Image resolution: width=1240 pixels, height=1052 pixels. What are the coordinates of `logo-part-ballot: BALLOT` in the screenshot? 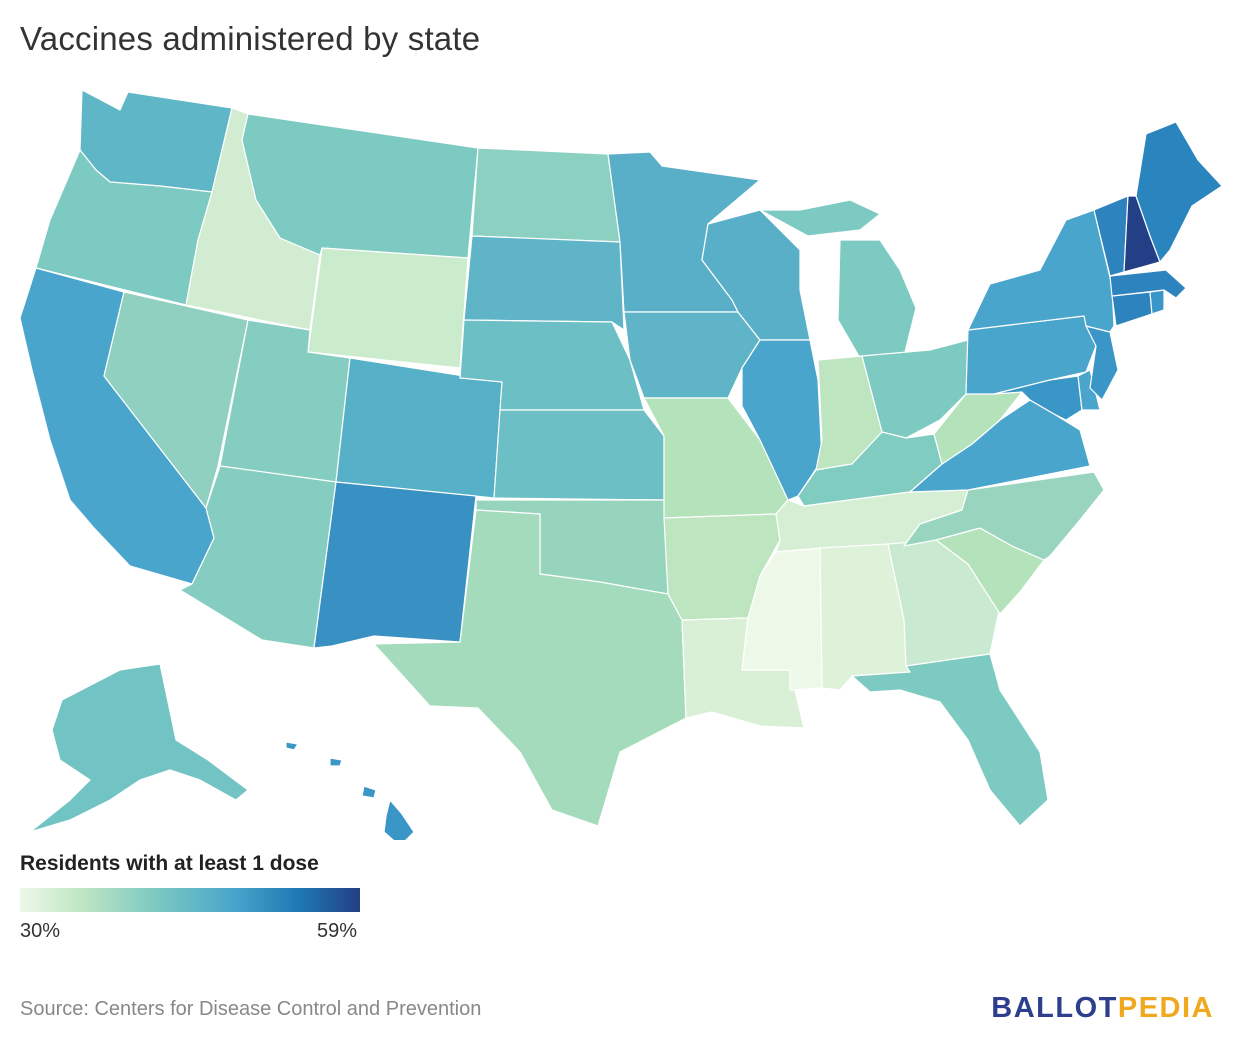 It's located at (1054, 1008).